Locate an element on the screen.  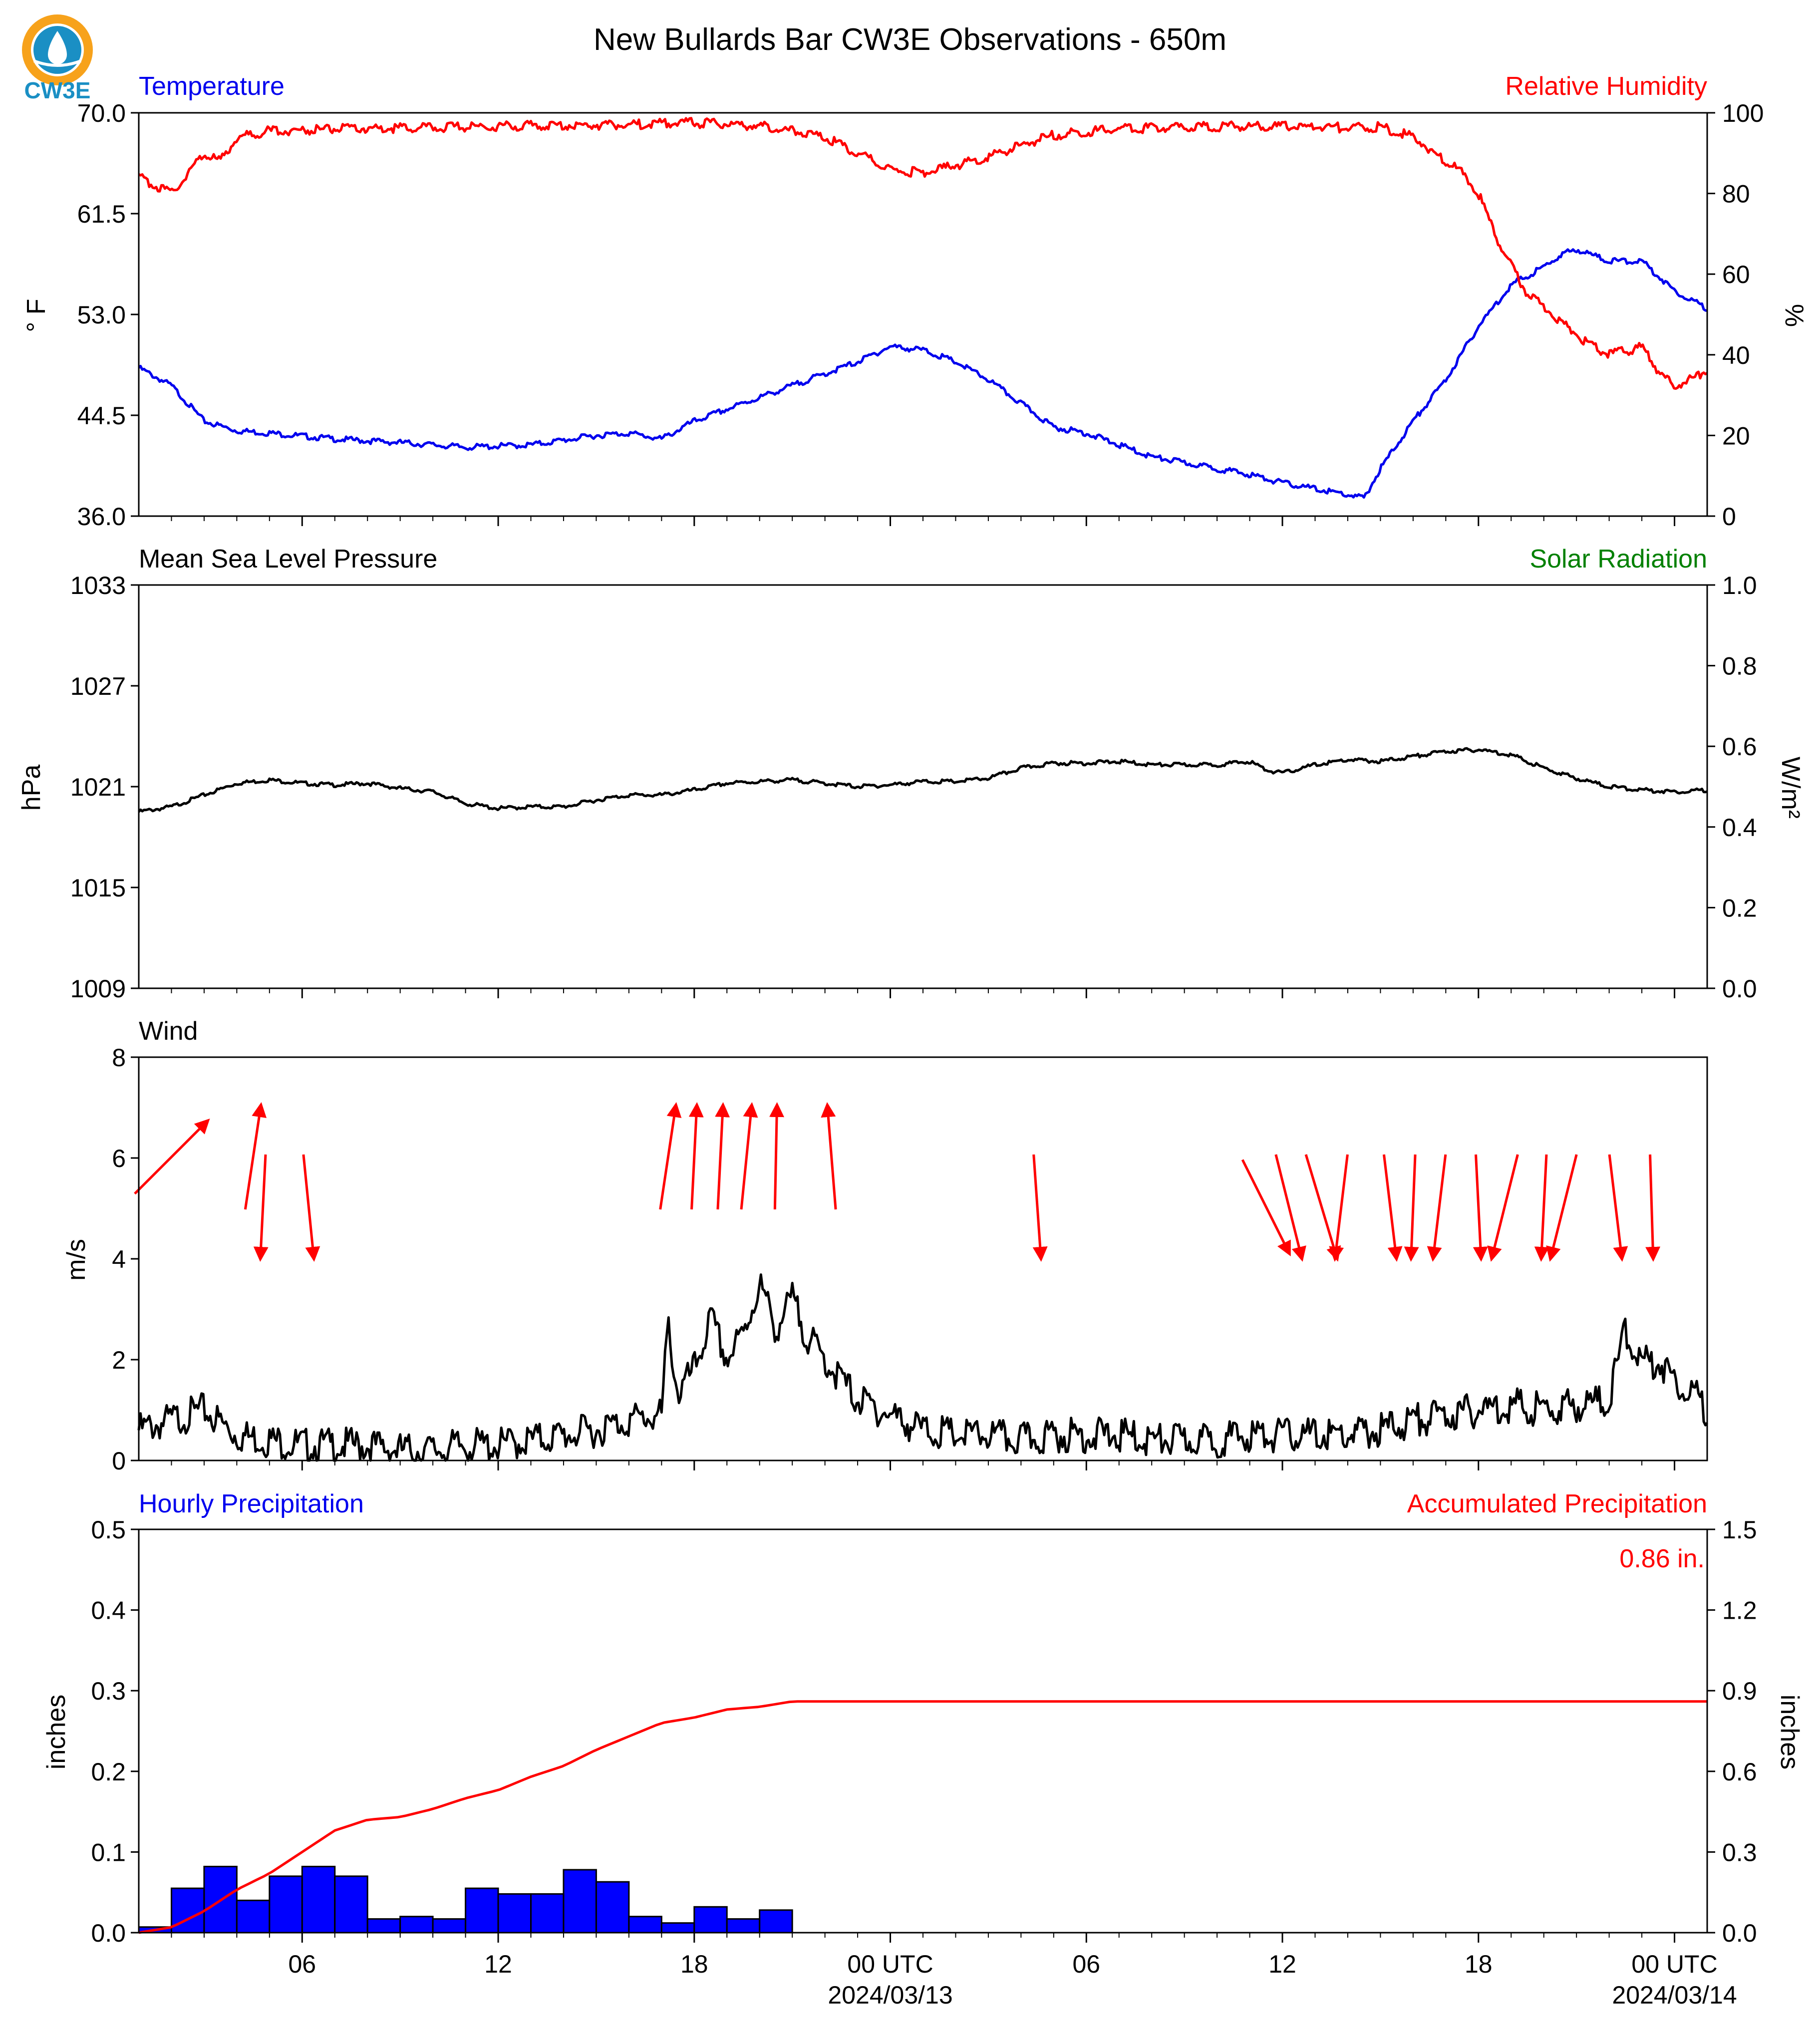
series-line-wind is located at coordinates (923, 1367).